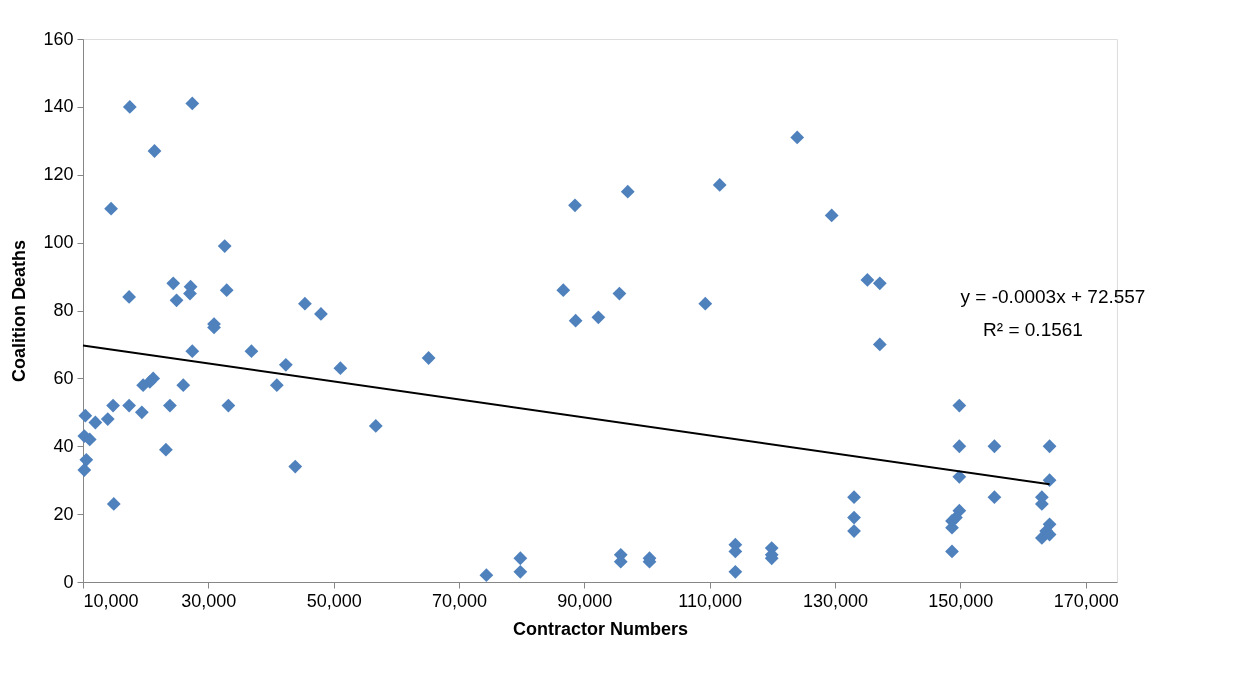 This screenshot has height=698, width=1255. What do you see at coordinates (68, 581) in the screenshot?
I see `y-tick-label: 0` at bounding box center [68, 581].